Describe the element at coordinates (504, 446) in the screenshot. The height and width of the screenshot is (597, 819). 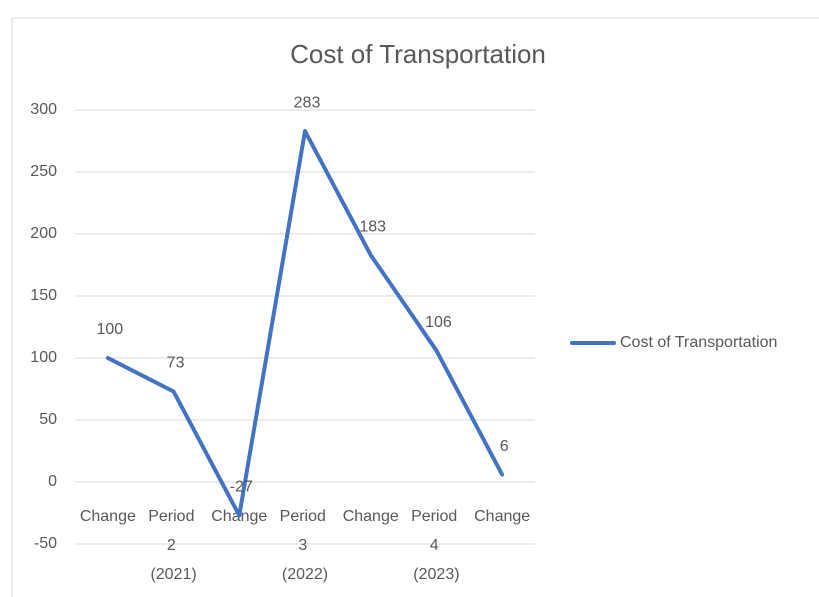
I see `data-label: 6` at that location.